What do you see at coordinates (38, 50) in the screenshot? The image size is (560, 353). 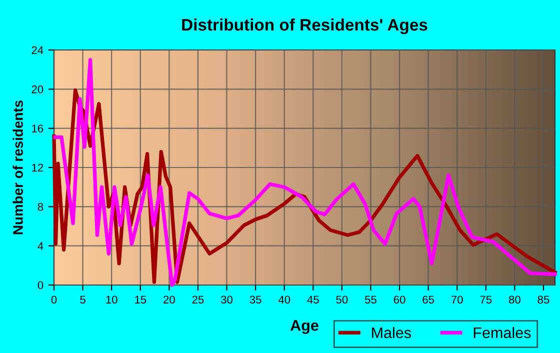 I see `y-tick-label: 24` at bounding box center [38, 50].